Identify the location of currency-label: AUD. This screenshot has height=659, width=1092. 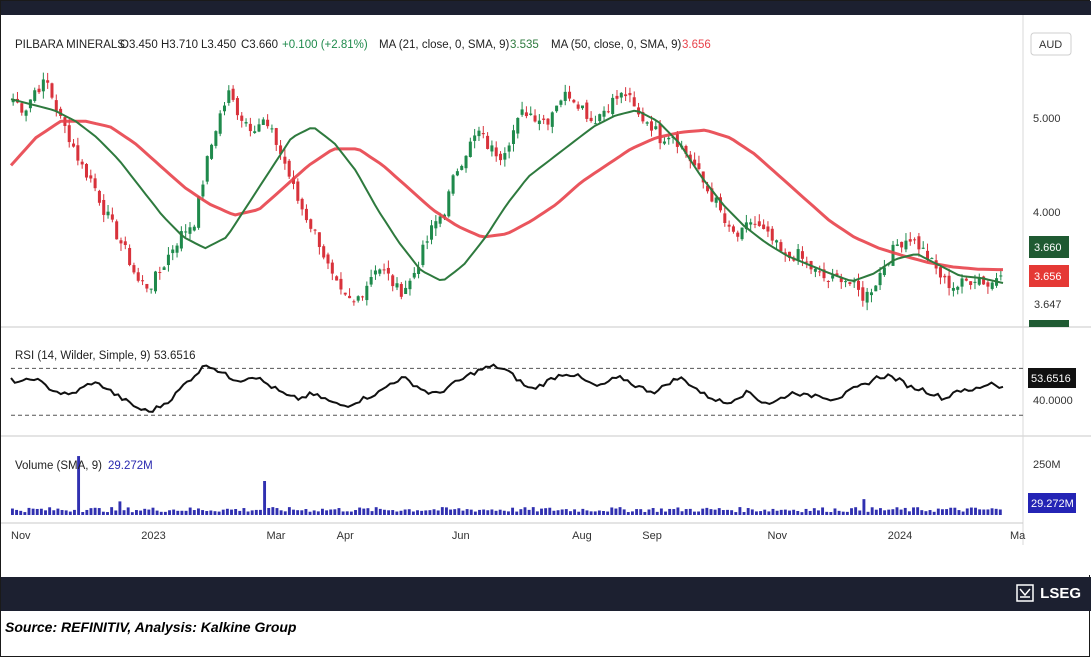
(1050, 45).